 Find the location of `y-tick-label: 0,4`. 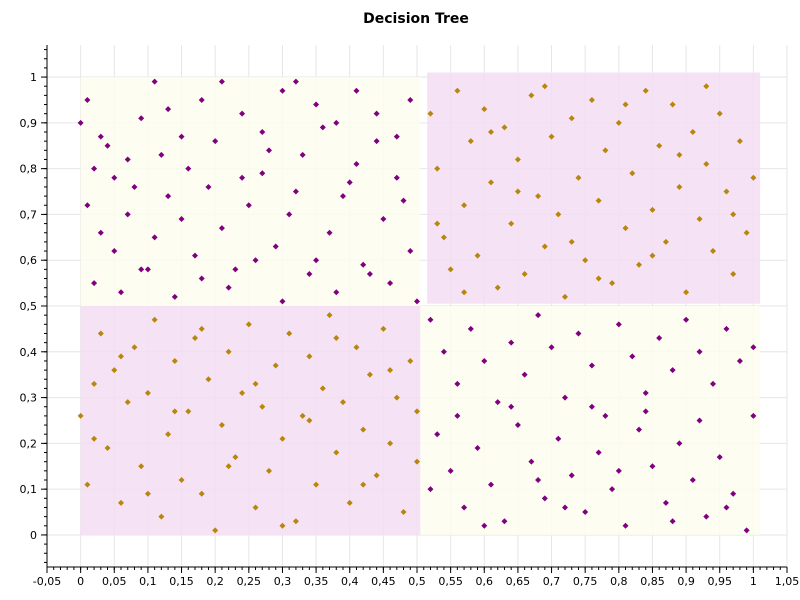

y-tick-label: 0,4 is located at coordinates (29, 352).